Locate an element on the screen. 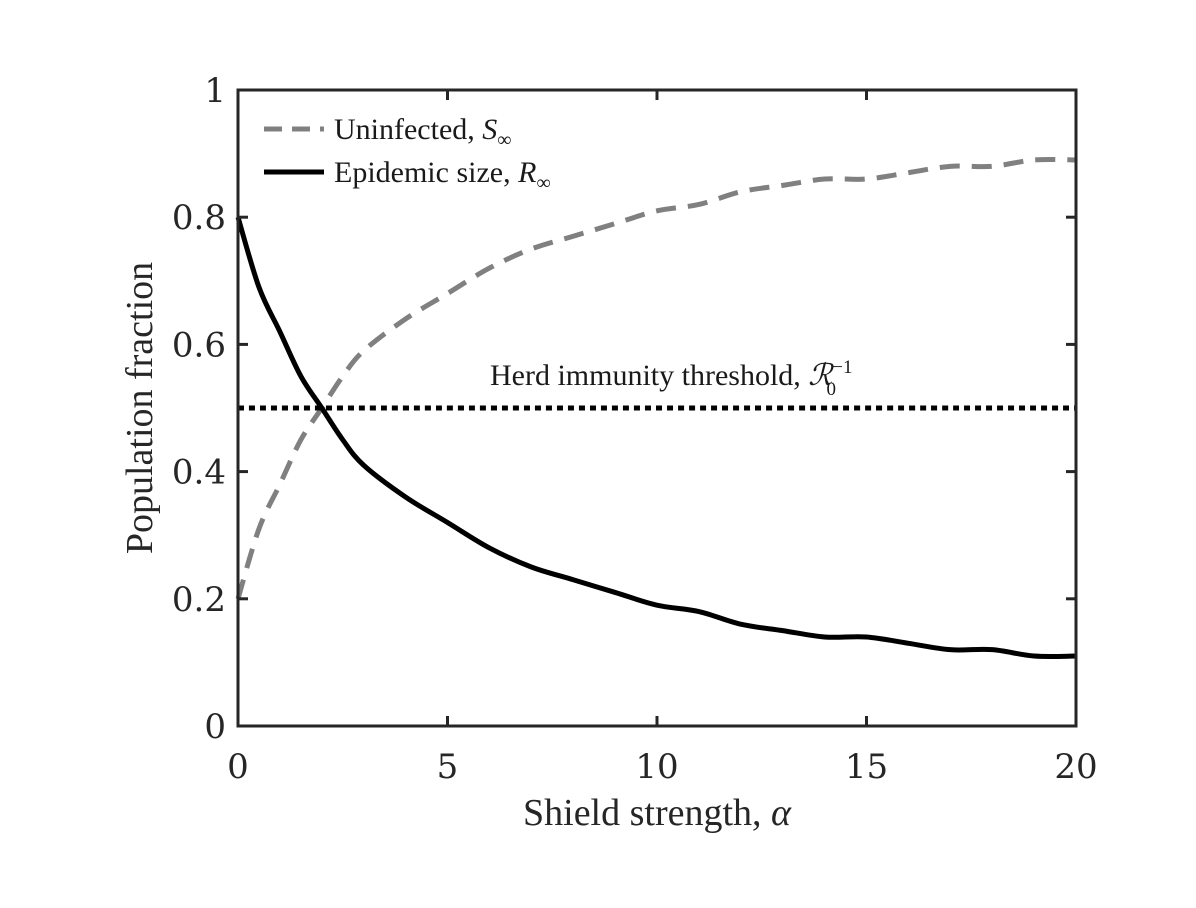  y-tick-label: 0.6 is located at coordinates (199, 345).